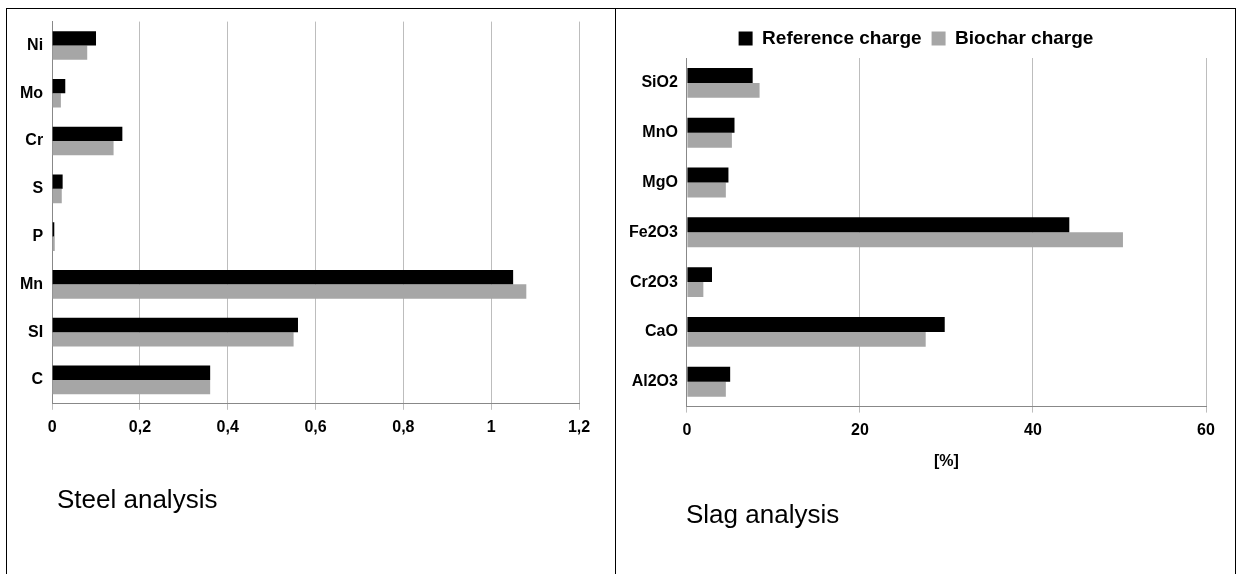 Image resolution: width=1236 pixels, height=574 pixels. I want to click on legend-label: Biochar charge, so click(1024, 37).